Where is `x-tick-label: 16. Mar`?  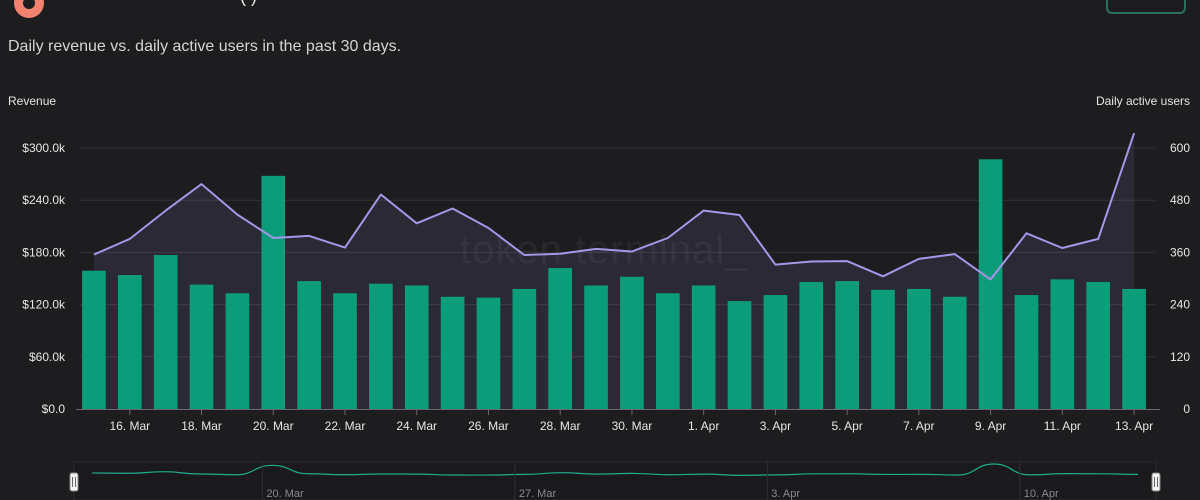
x-tick-label: 16. Mar is located at coordinates (129, 426).